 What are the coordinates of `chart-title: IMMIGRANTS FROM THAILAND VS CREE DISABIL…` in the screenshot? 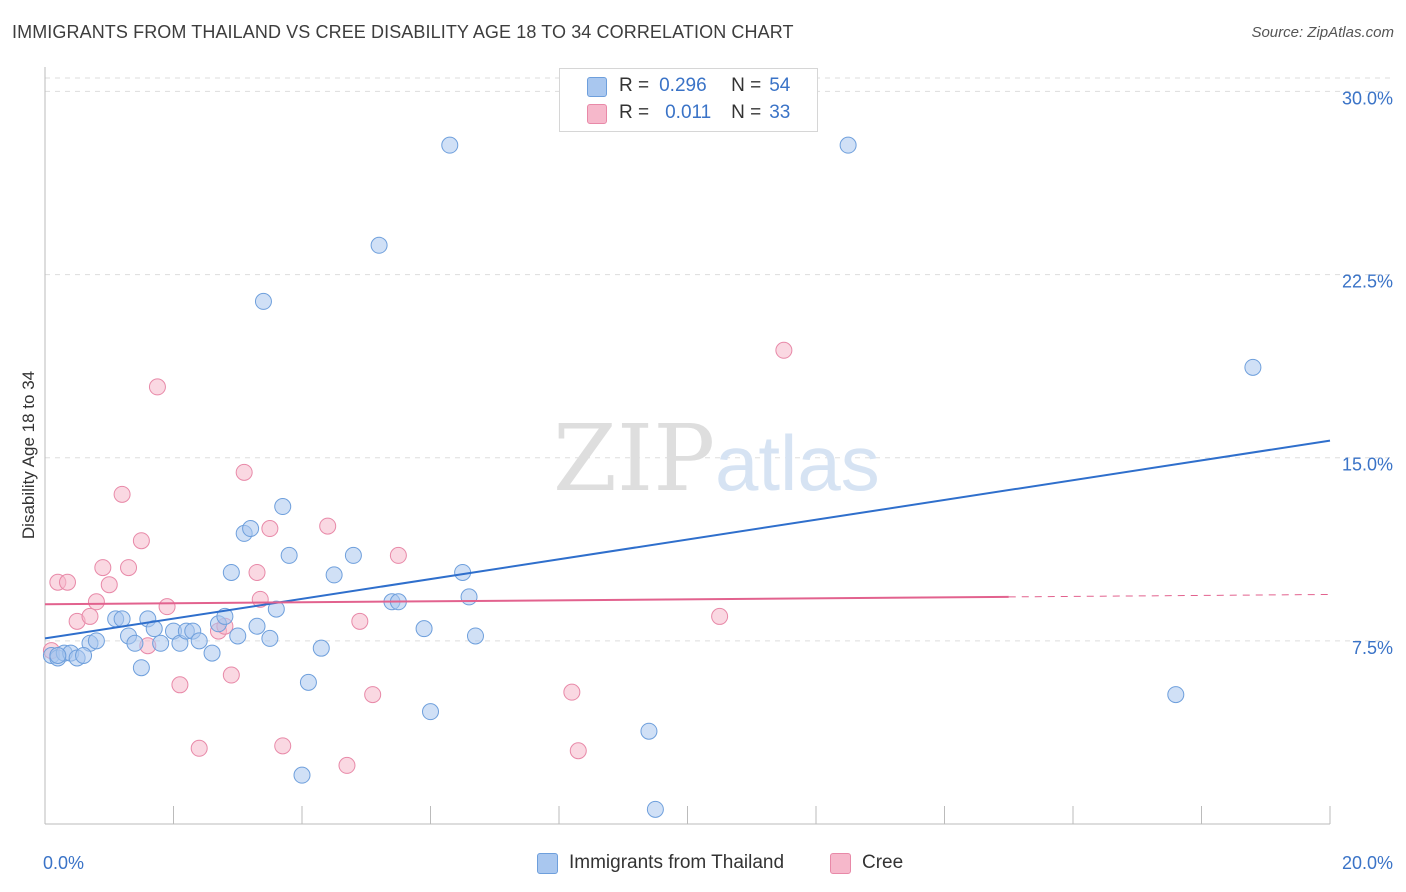 It's located at (403, 32).